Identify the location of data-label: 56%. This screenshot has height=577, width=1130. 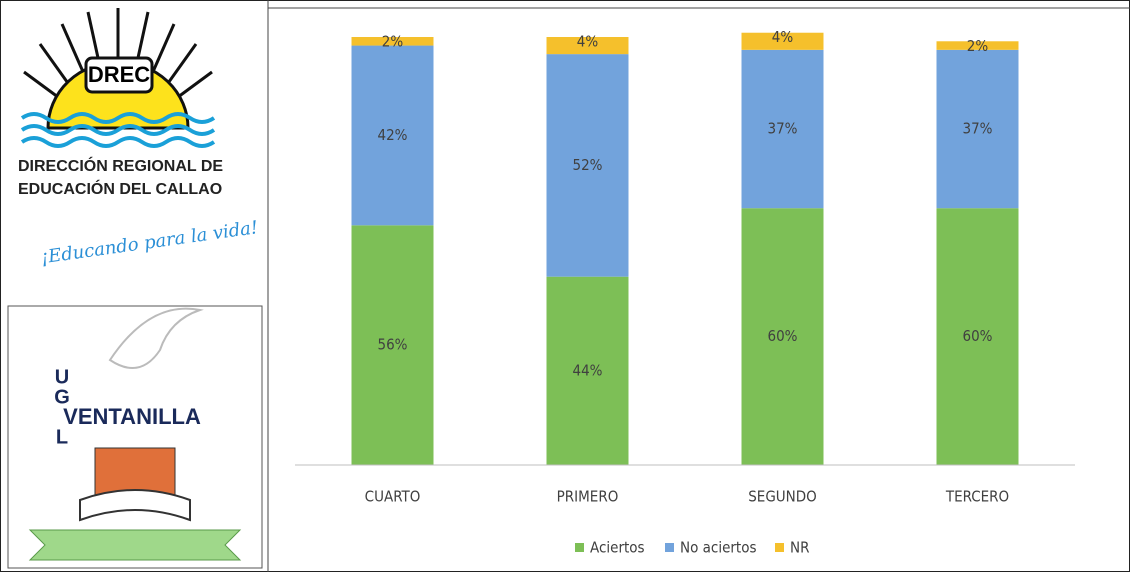
(393, 345).